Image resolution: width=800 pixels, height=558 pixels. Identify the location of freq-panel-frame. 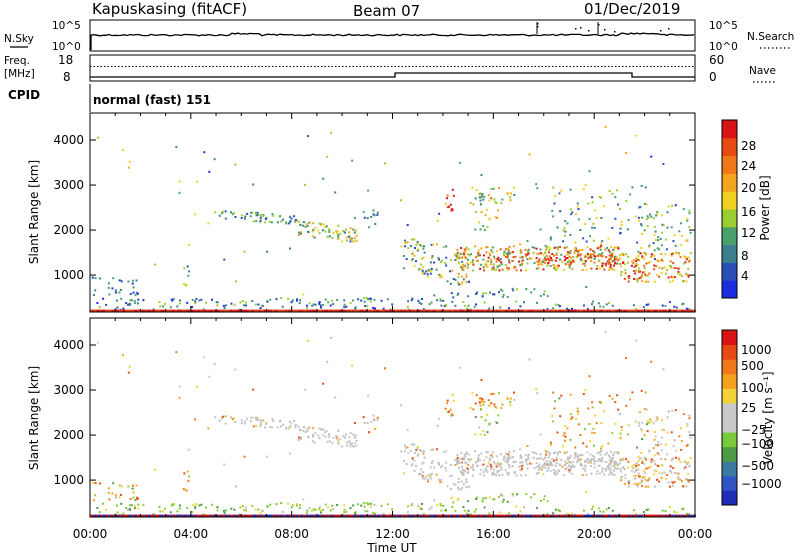
(392, 68).